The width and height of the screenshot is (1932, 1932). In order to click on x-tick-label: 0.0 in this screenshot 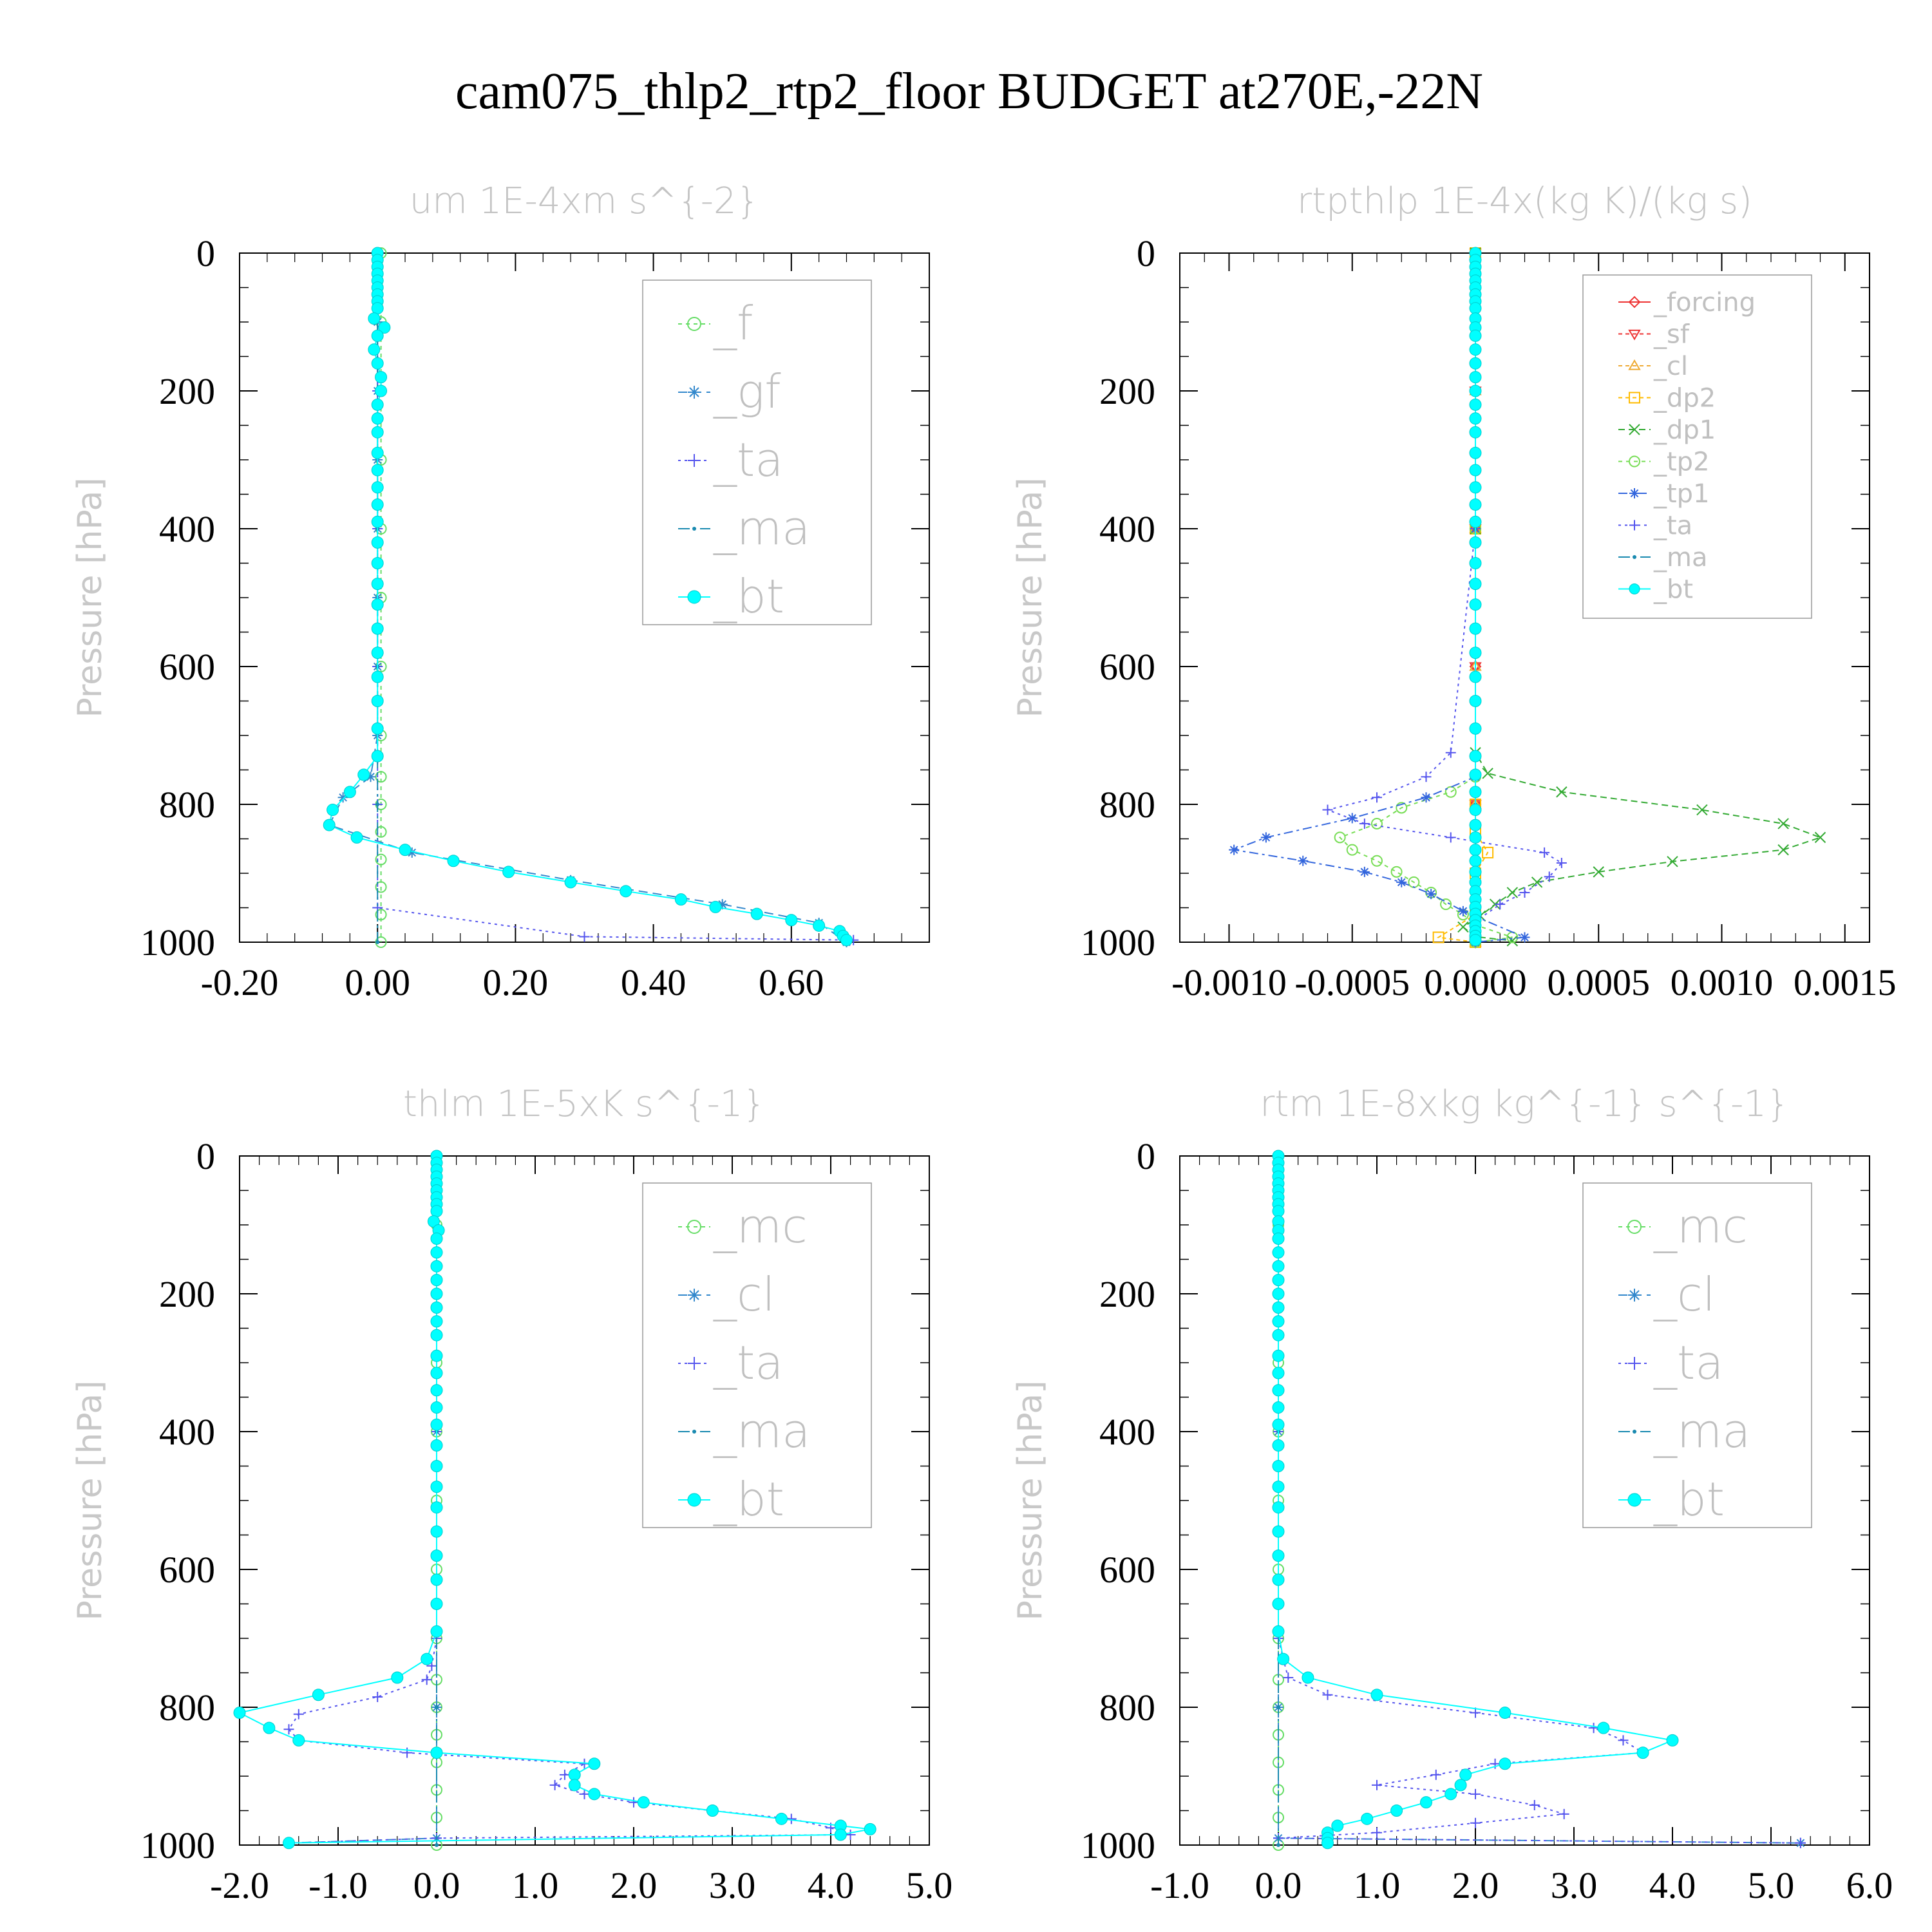, I will do `click(1278, 1885)`.